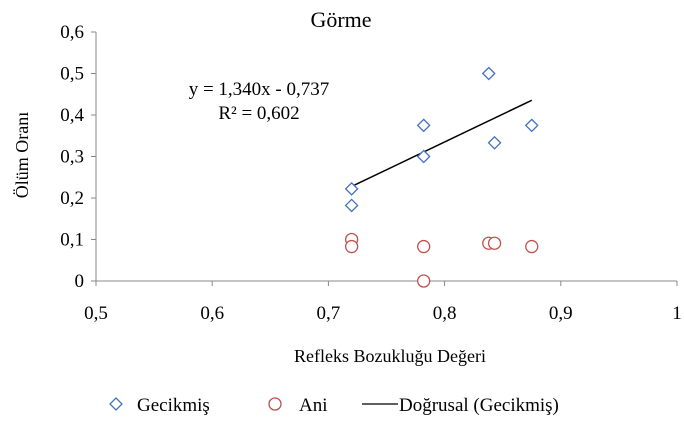 Image resolution: width=684 pixels, height=425 pixels. Describe the element at coordinates (72, 240) in the screenshot. I see `y-tick-label: 0,1` at that location.